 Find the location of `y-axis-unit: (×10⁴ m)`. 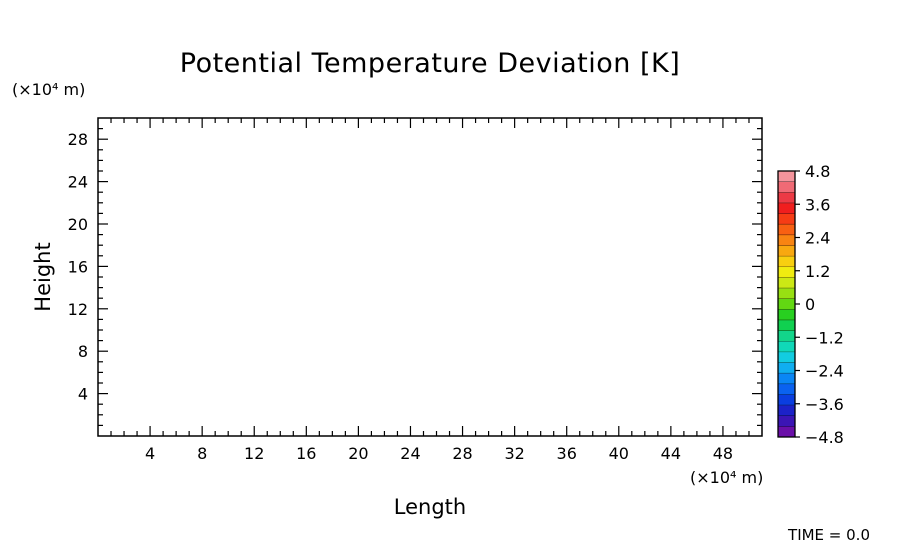

y-axis-unit: (×10⁴ m) is located at coordinates (48, 89).